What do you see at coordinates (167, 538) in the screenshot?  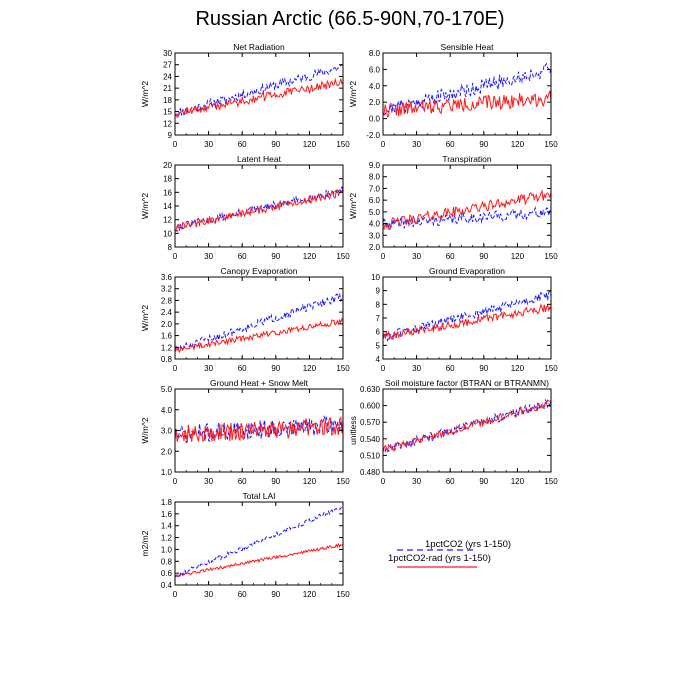 I see `y-tick-label: 1.2` at bounding box center [167, 538].